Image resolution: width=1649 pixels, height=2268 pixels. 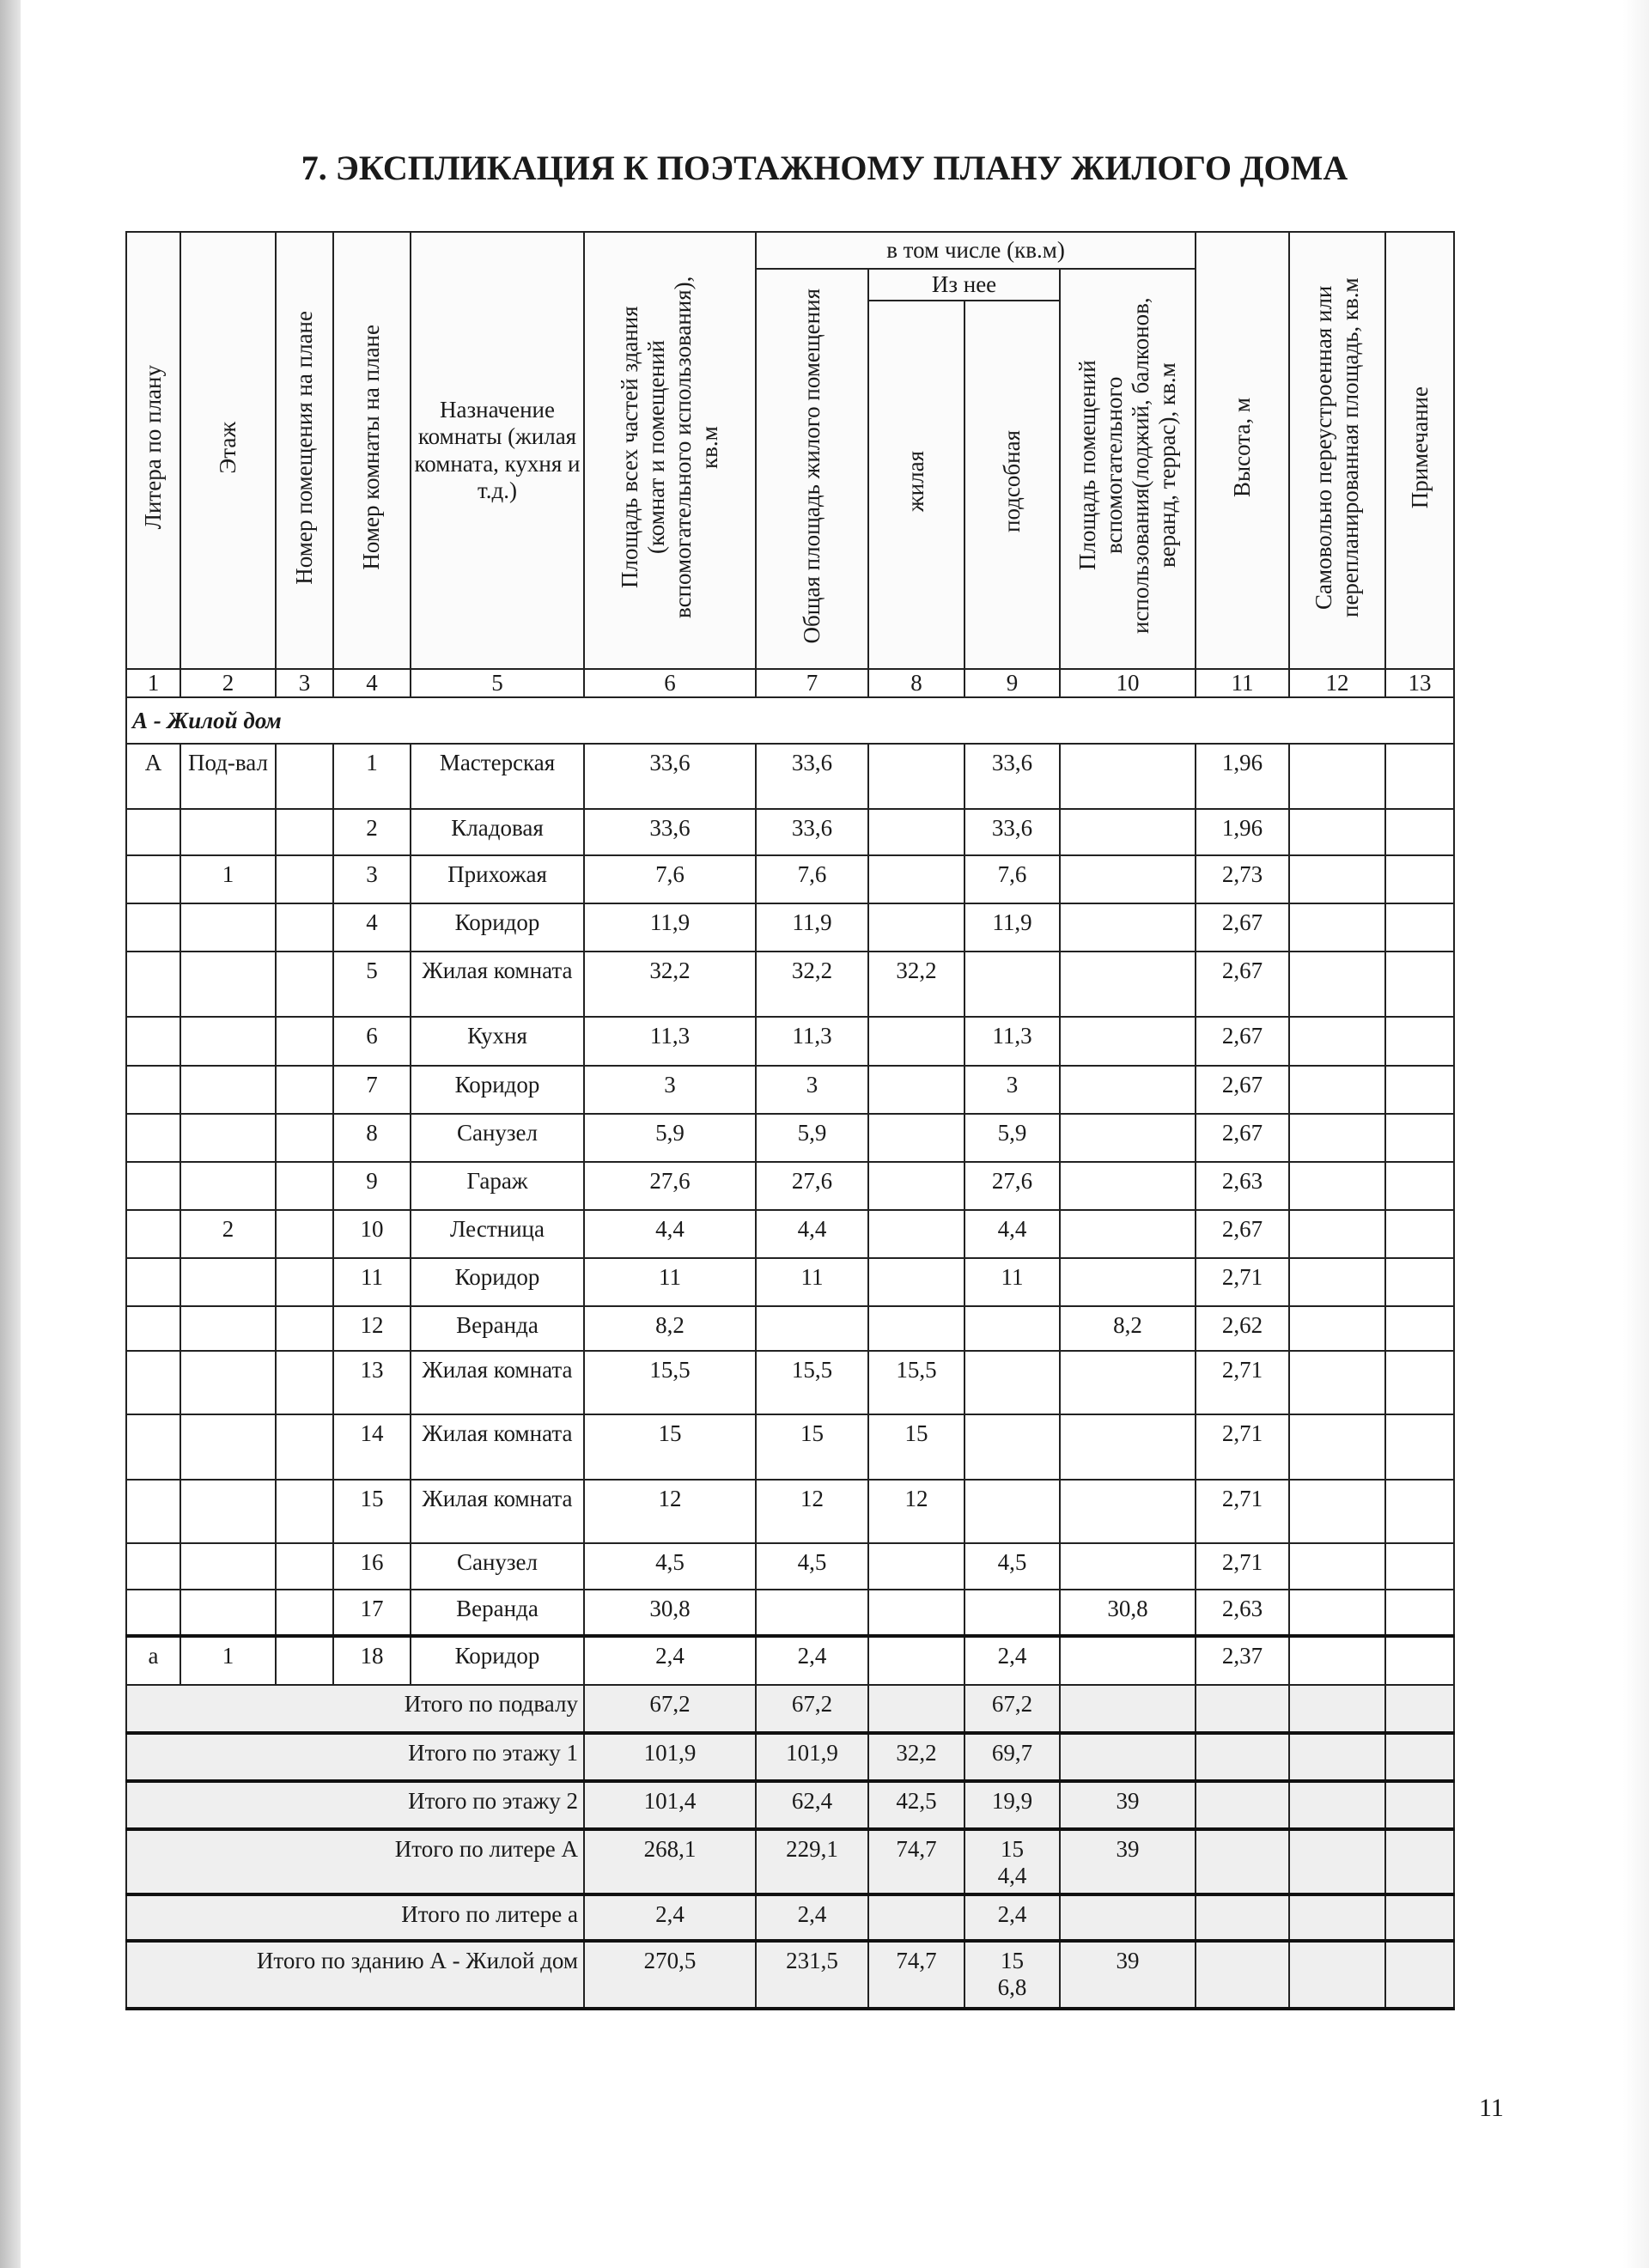 What do you see at coordinates (812, 1282) in the screenshot?
I see `cell-living-premise-area: 11` at bounding box center [812, 1282].